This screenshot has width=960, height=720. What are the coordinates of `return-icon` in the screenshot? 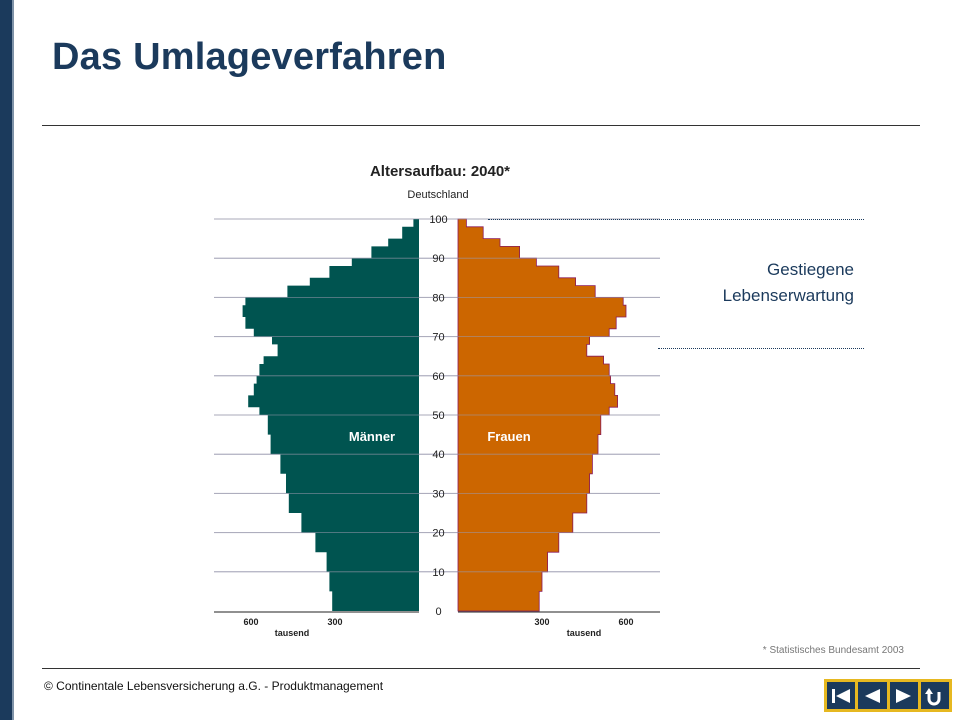 It's located at (932, 696).